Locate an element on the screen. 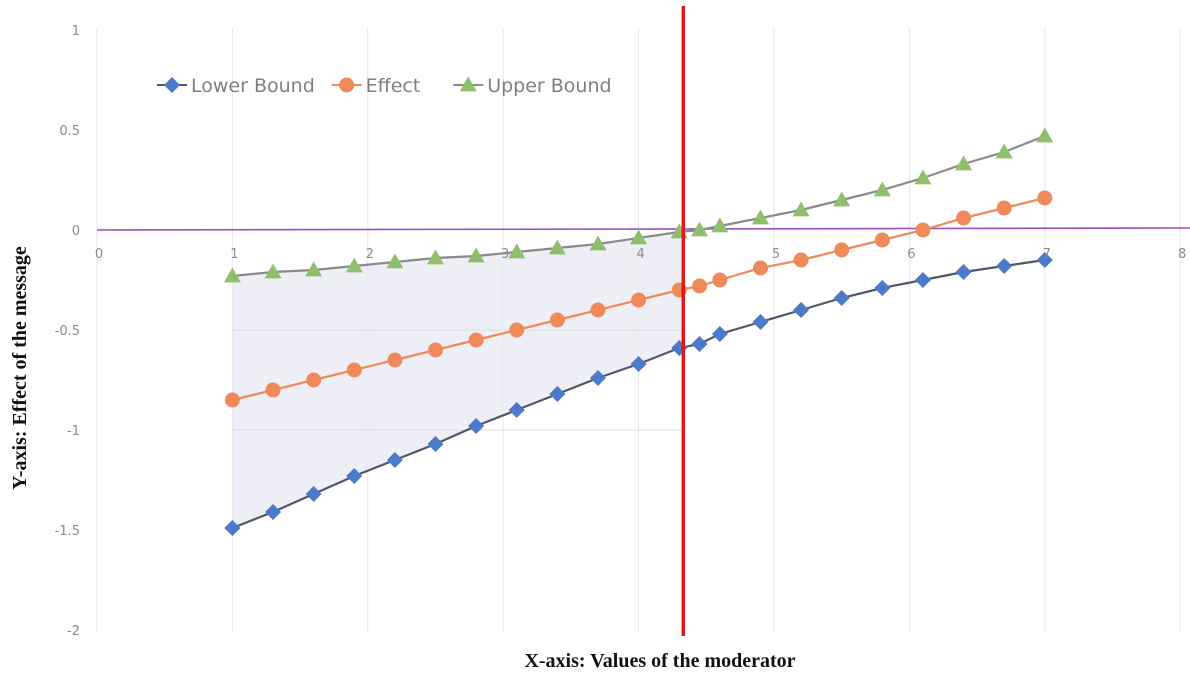 This screenshot has height=674, width=1190. legend-label: Effect is located at coordinates (393, 86).